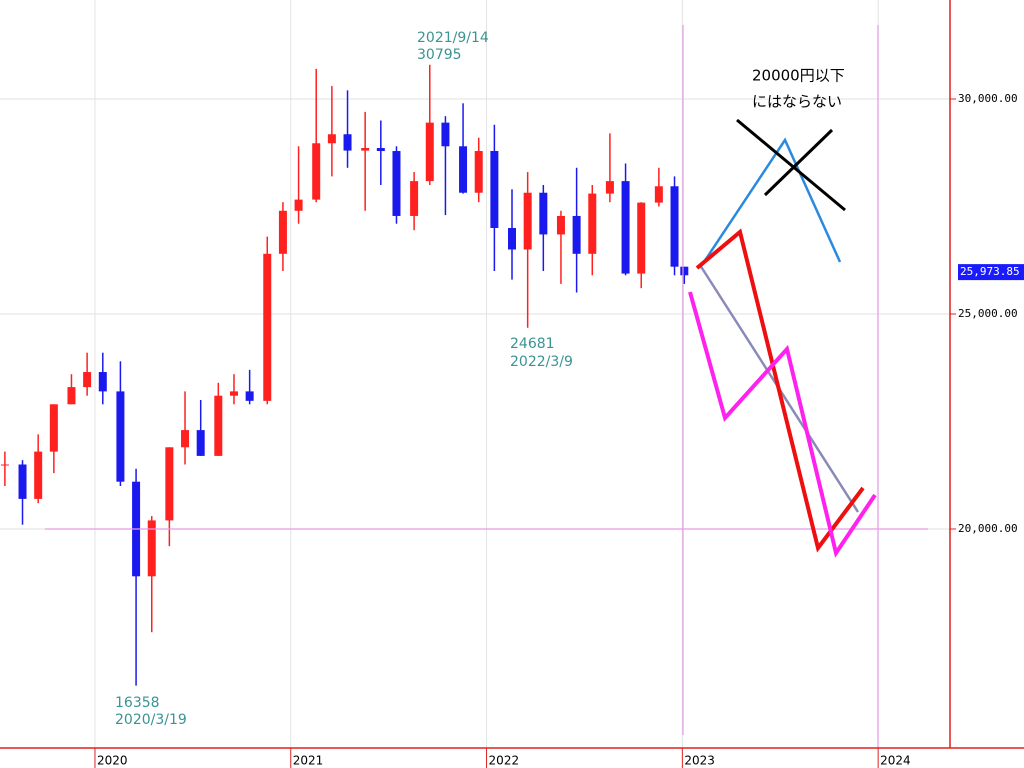 Image resolution: width=1024 pixels, height=768 pixels. Describe the element at coordinates (798, 76) in the screenshot. I see `note: 20000円以下` at that location.